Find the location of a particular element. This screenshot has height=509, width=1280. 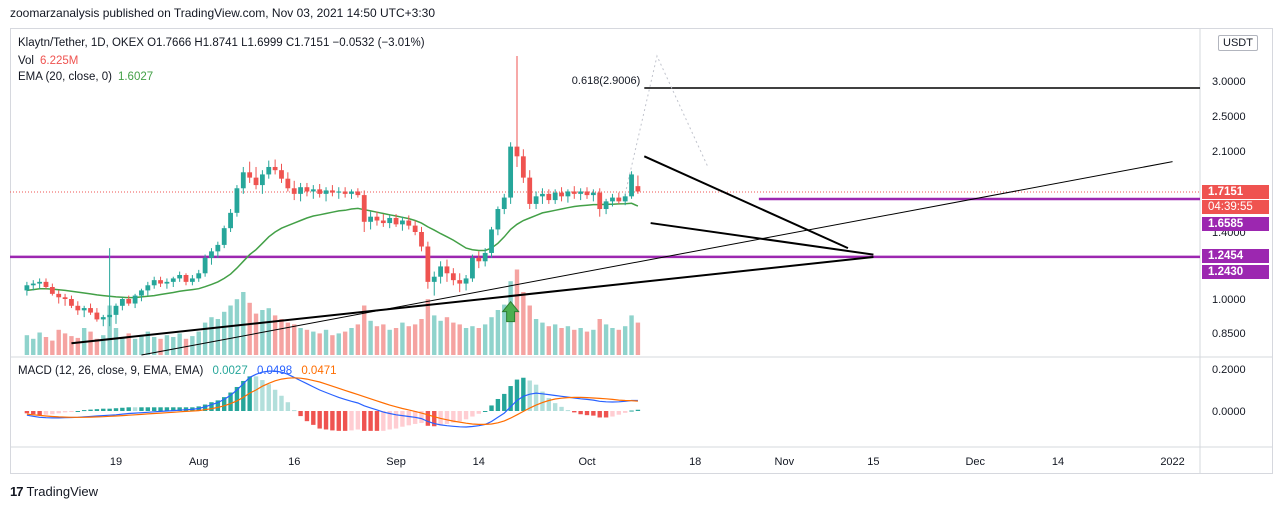

fib-guide is located at coordinates (666, 124).